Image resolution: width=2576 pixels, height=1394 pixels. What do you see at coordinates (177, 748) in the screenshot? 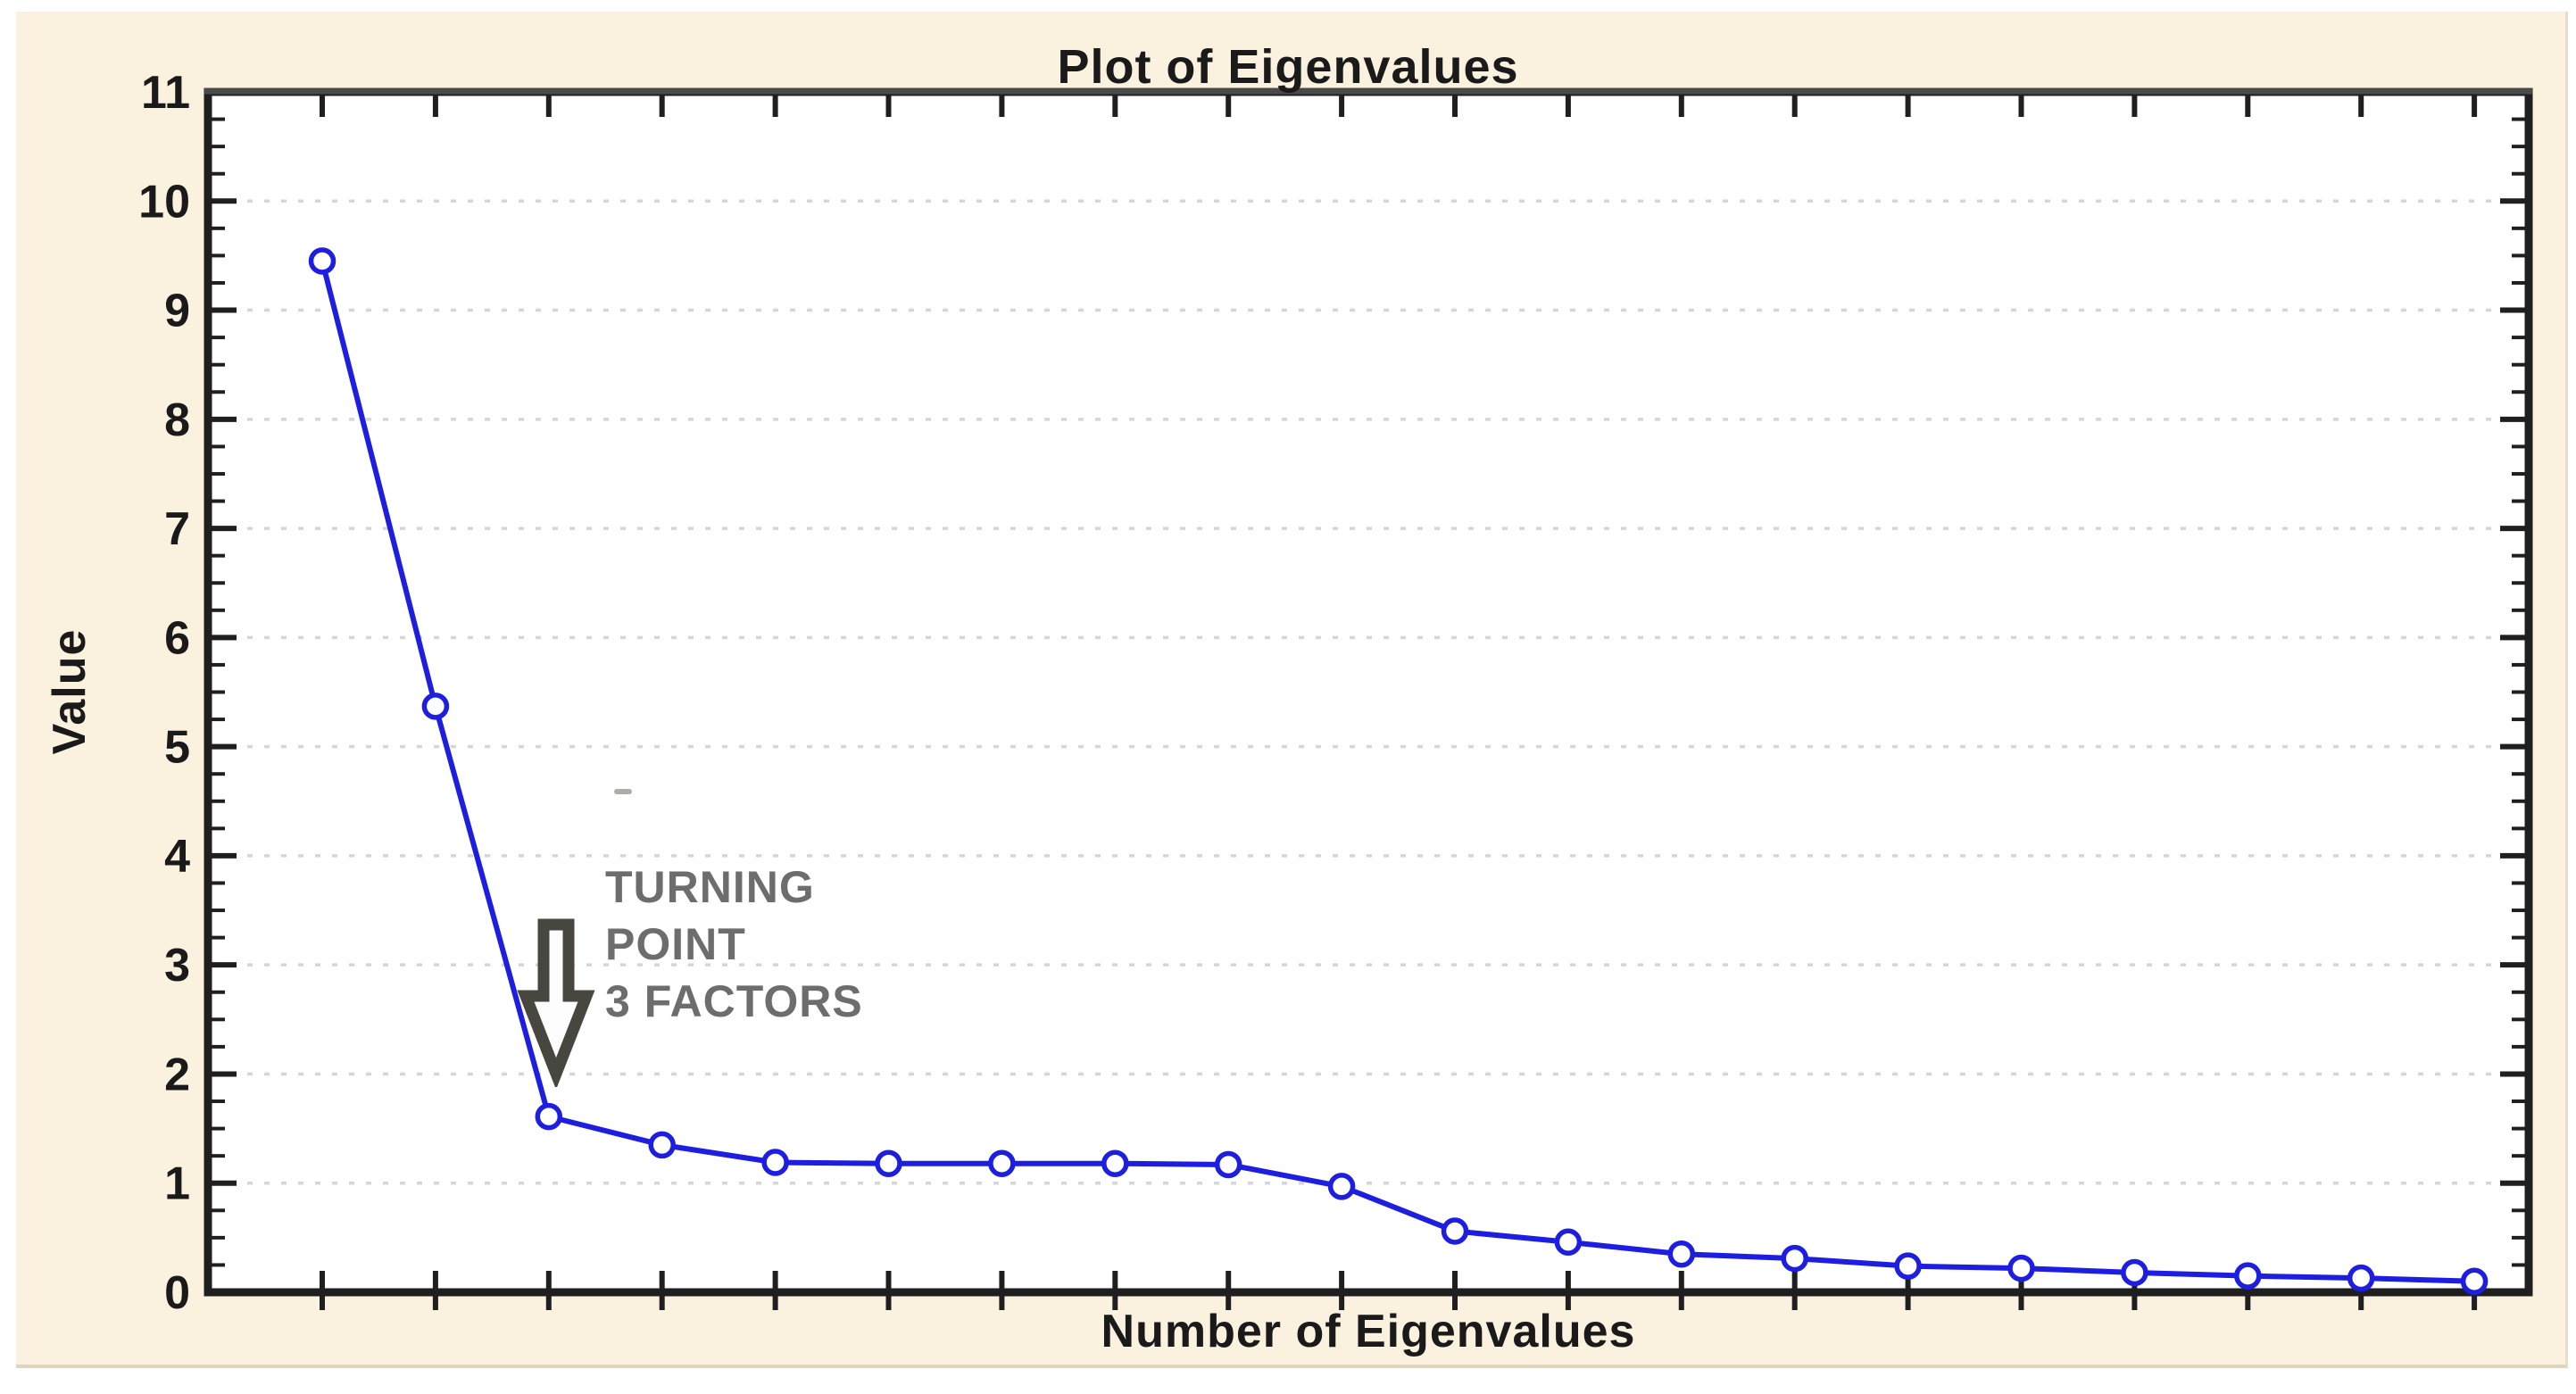
I see `y-tick-label-5: 5` at bounding box center [177, 748].